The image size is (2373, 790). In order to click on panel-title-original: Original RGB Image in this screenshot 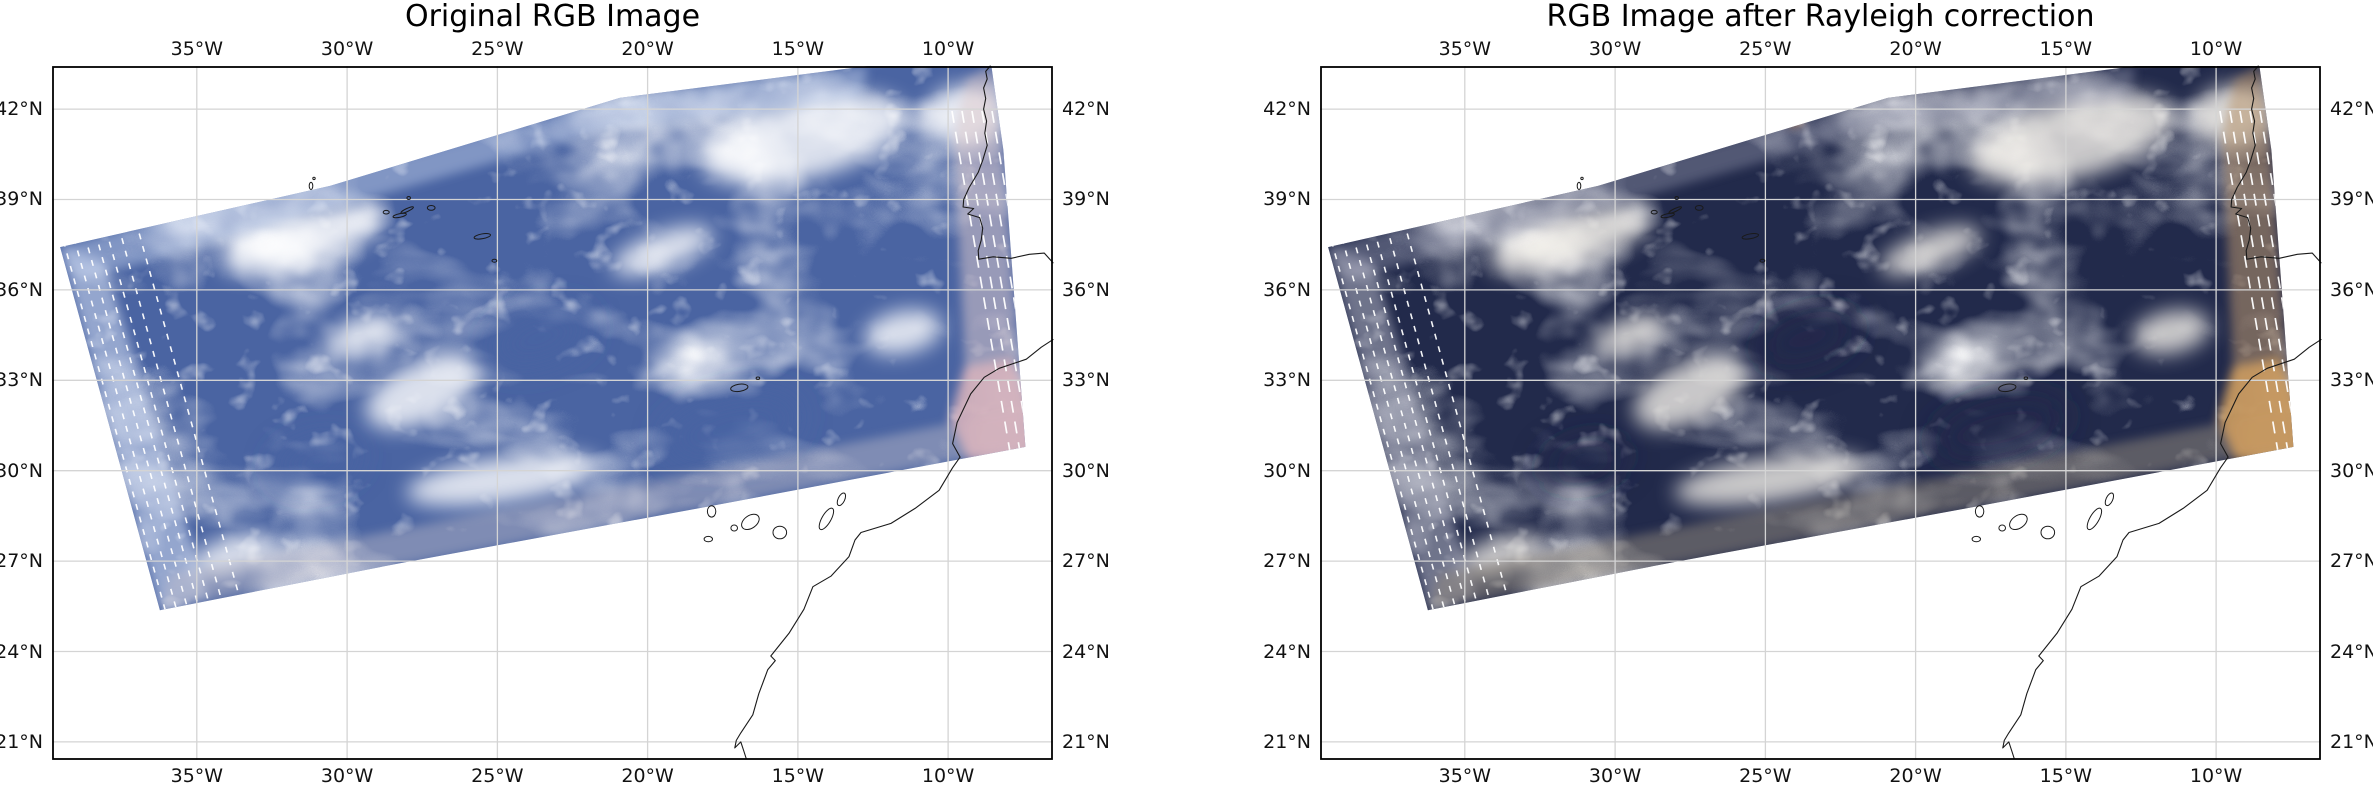, I will do `click(552, 17)`.